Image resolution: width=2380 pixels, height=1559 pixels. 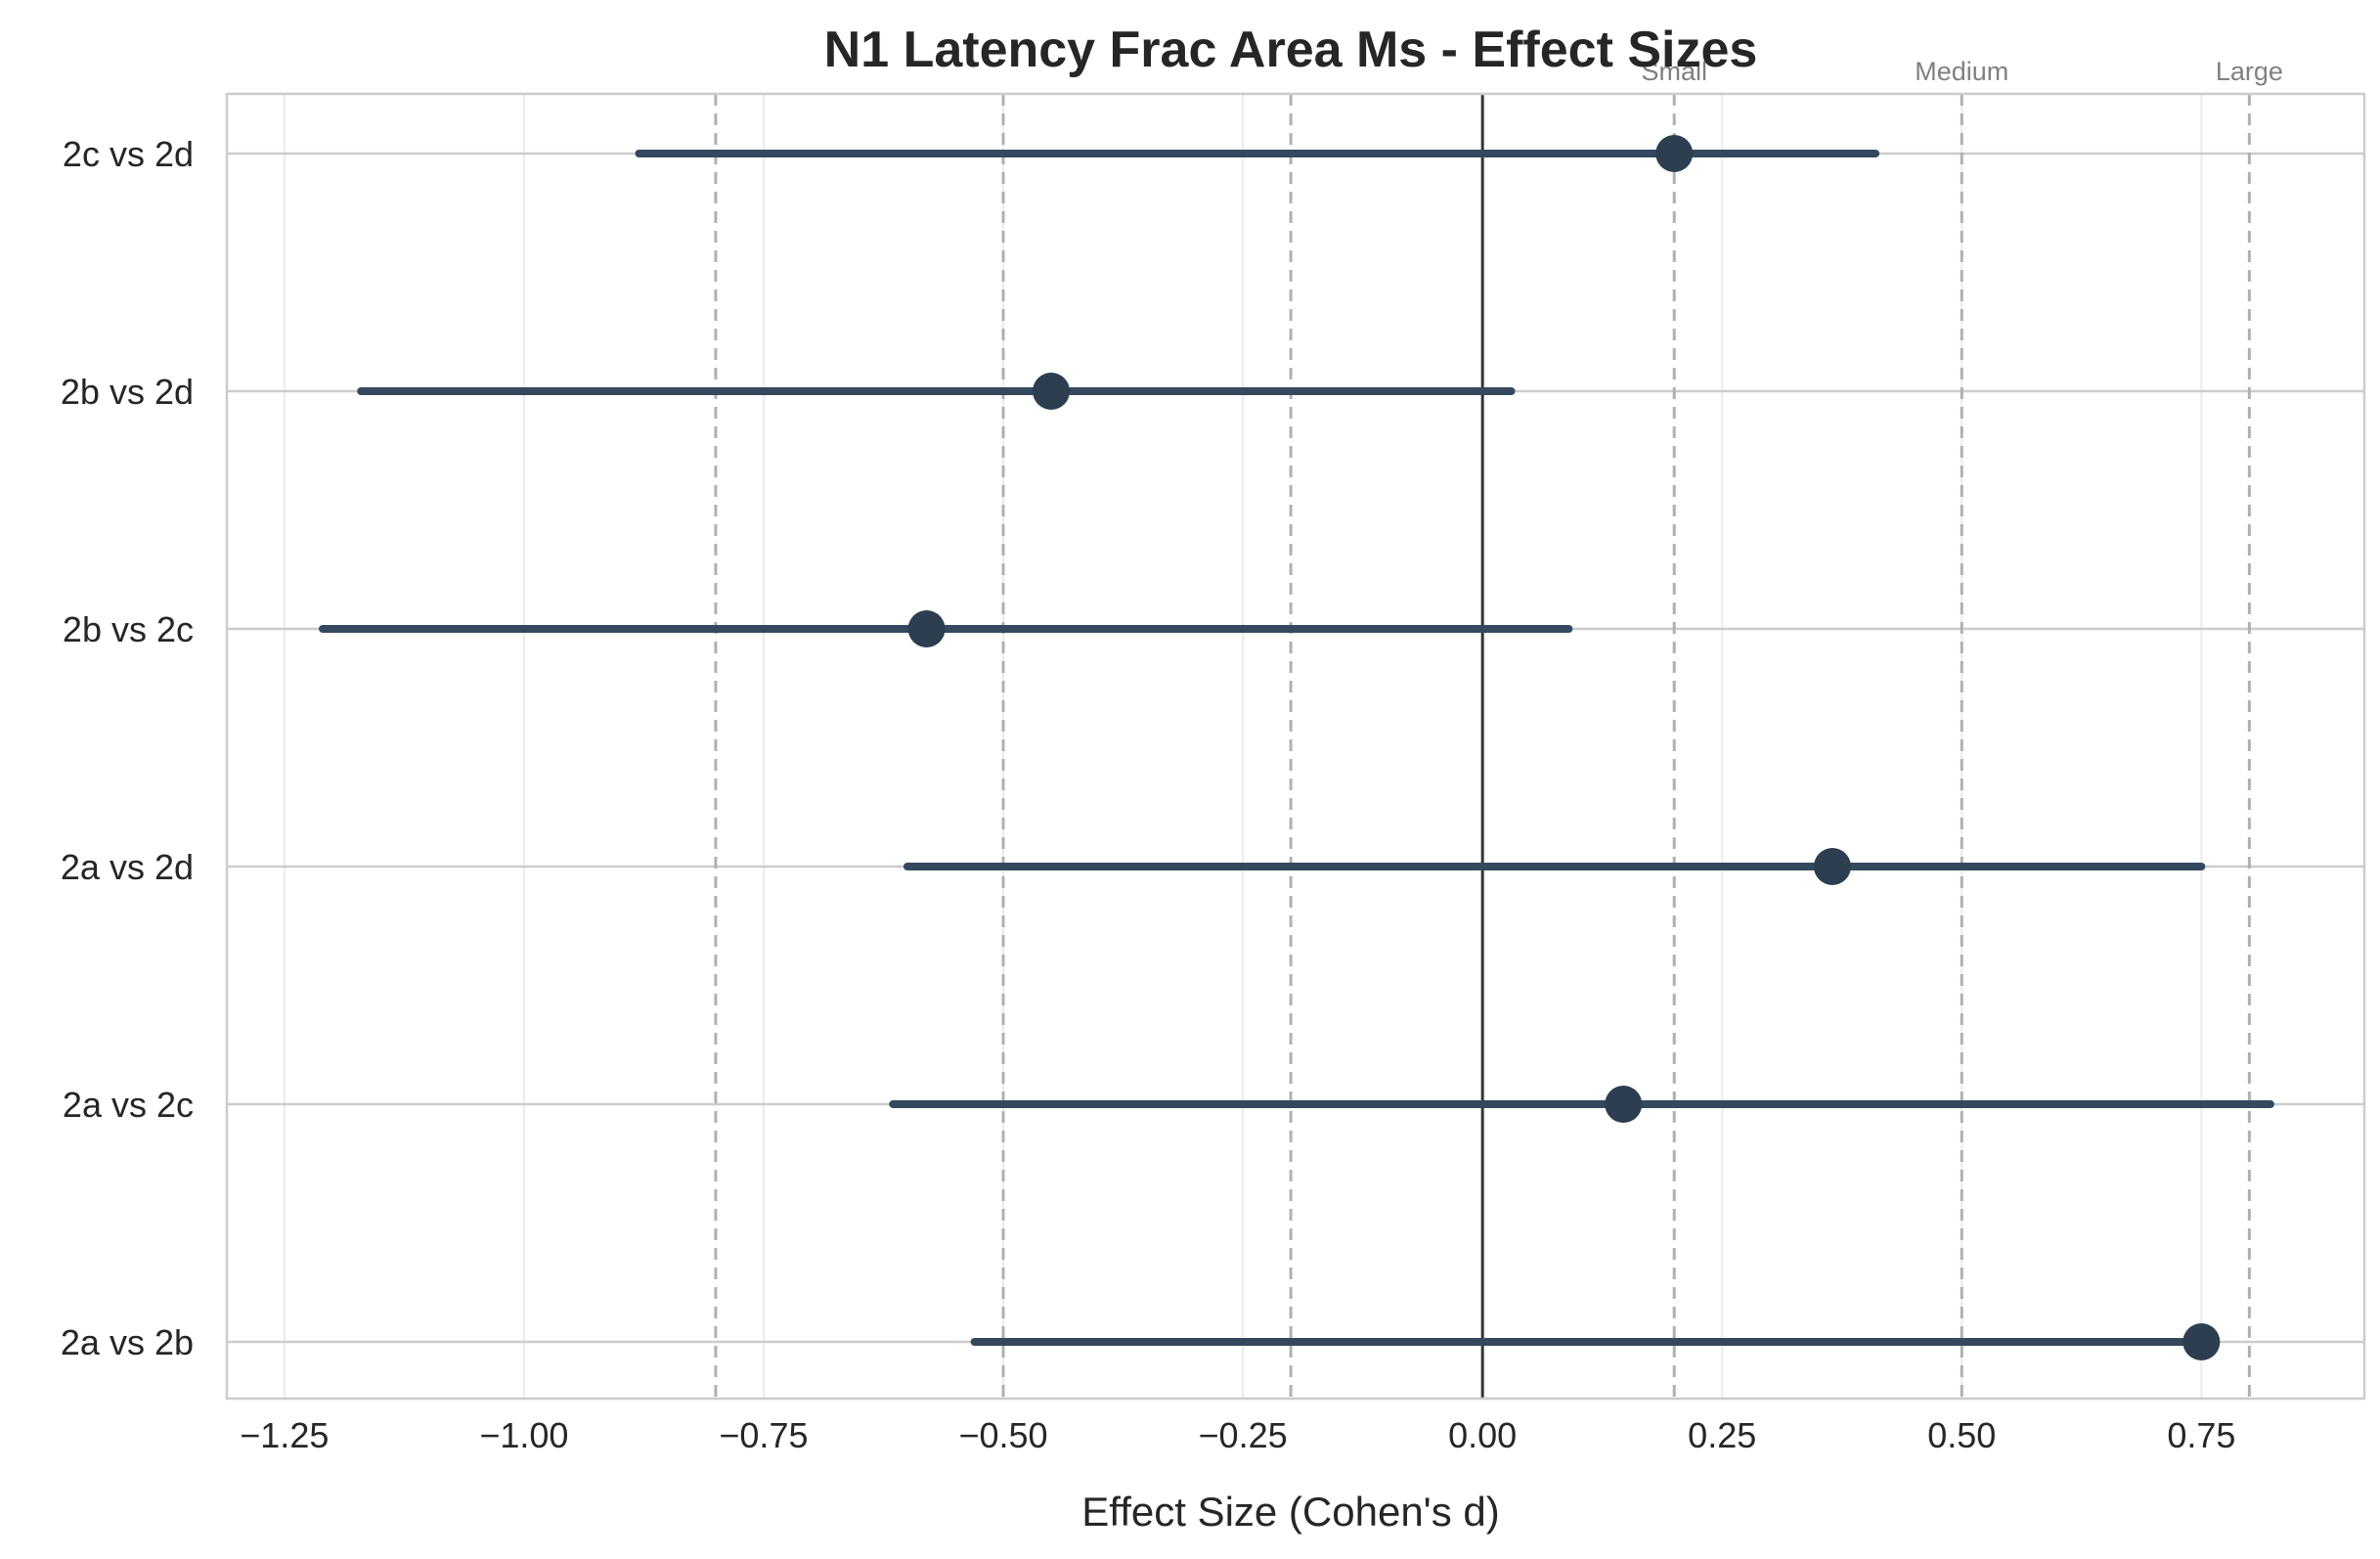 I want to click on chart-title: N1 Latency Frac Area Ms - Effect Sizes, so click(x=1291, y=50).